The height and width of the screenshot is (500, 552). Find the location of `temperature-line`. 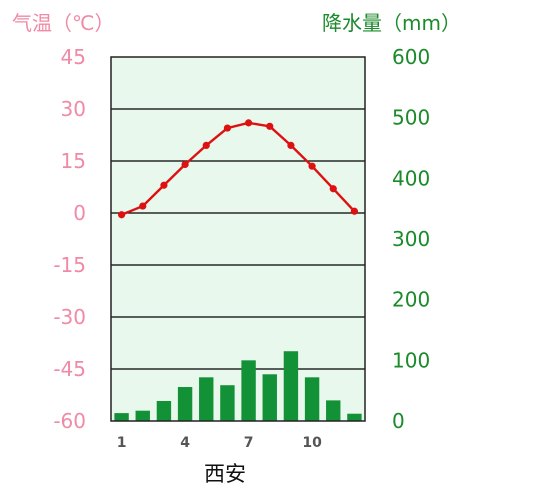

temperature-line is located at coordinates (238, 169).